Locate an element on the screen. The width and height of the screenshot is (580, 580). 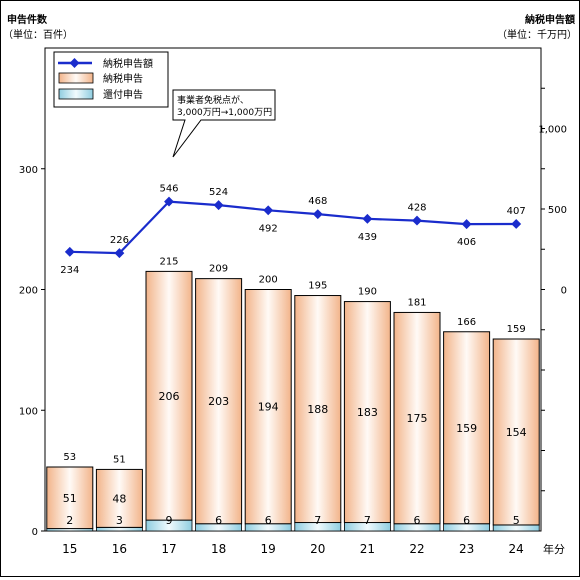
legend-label-line: 納税申告額 is located at coordinates (128, 63).